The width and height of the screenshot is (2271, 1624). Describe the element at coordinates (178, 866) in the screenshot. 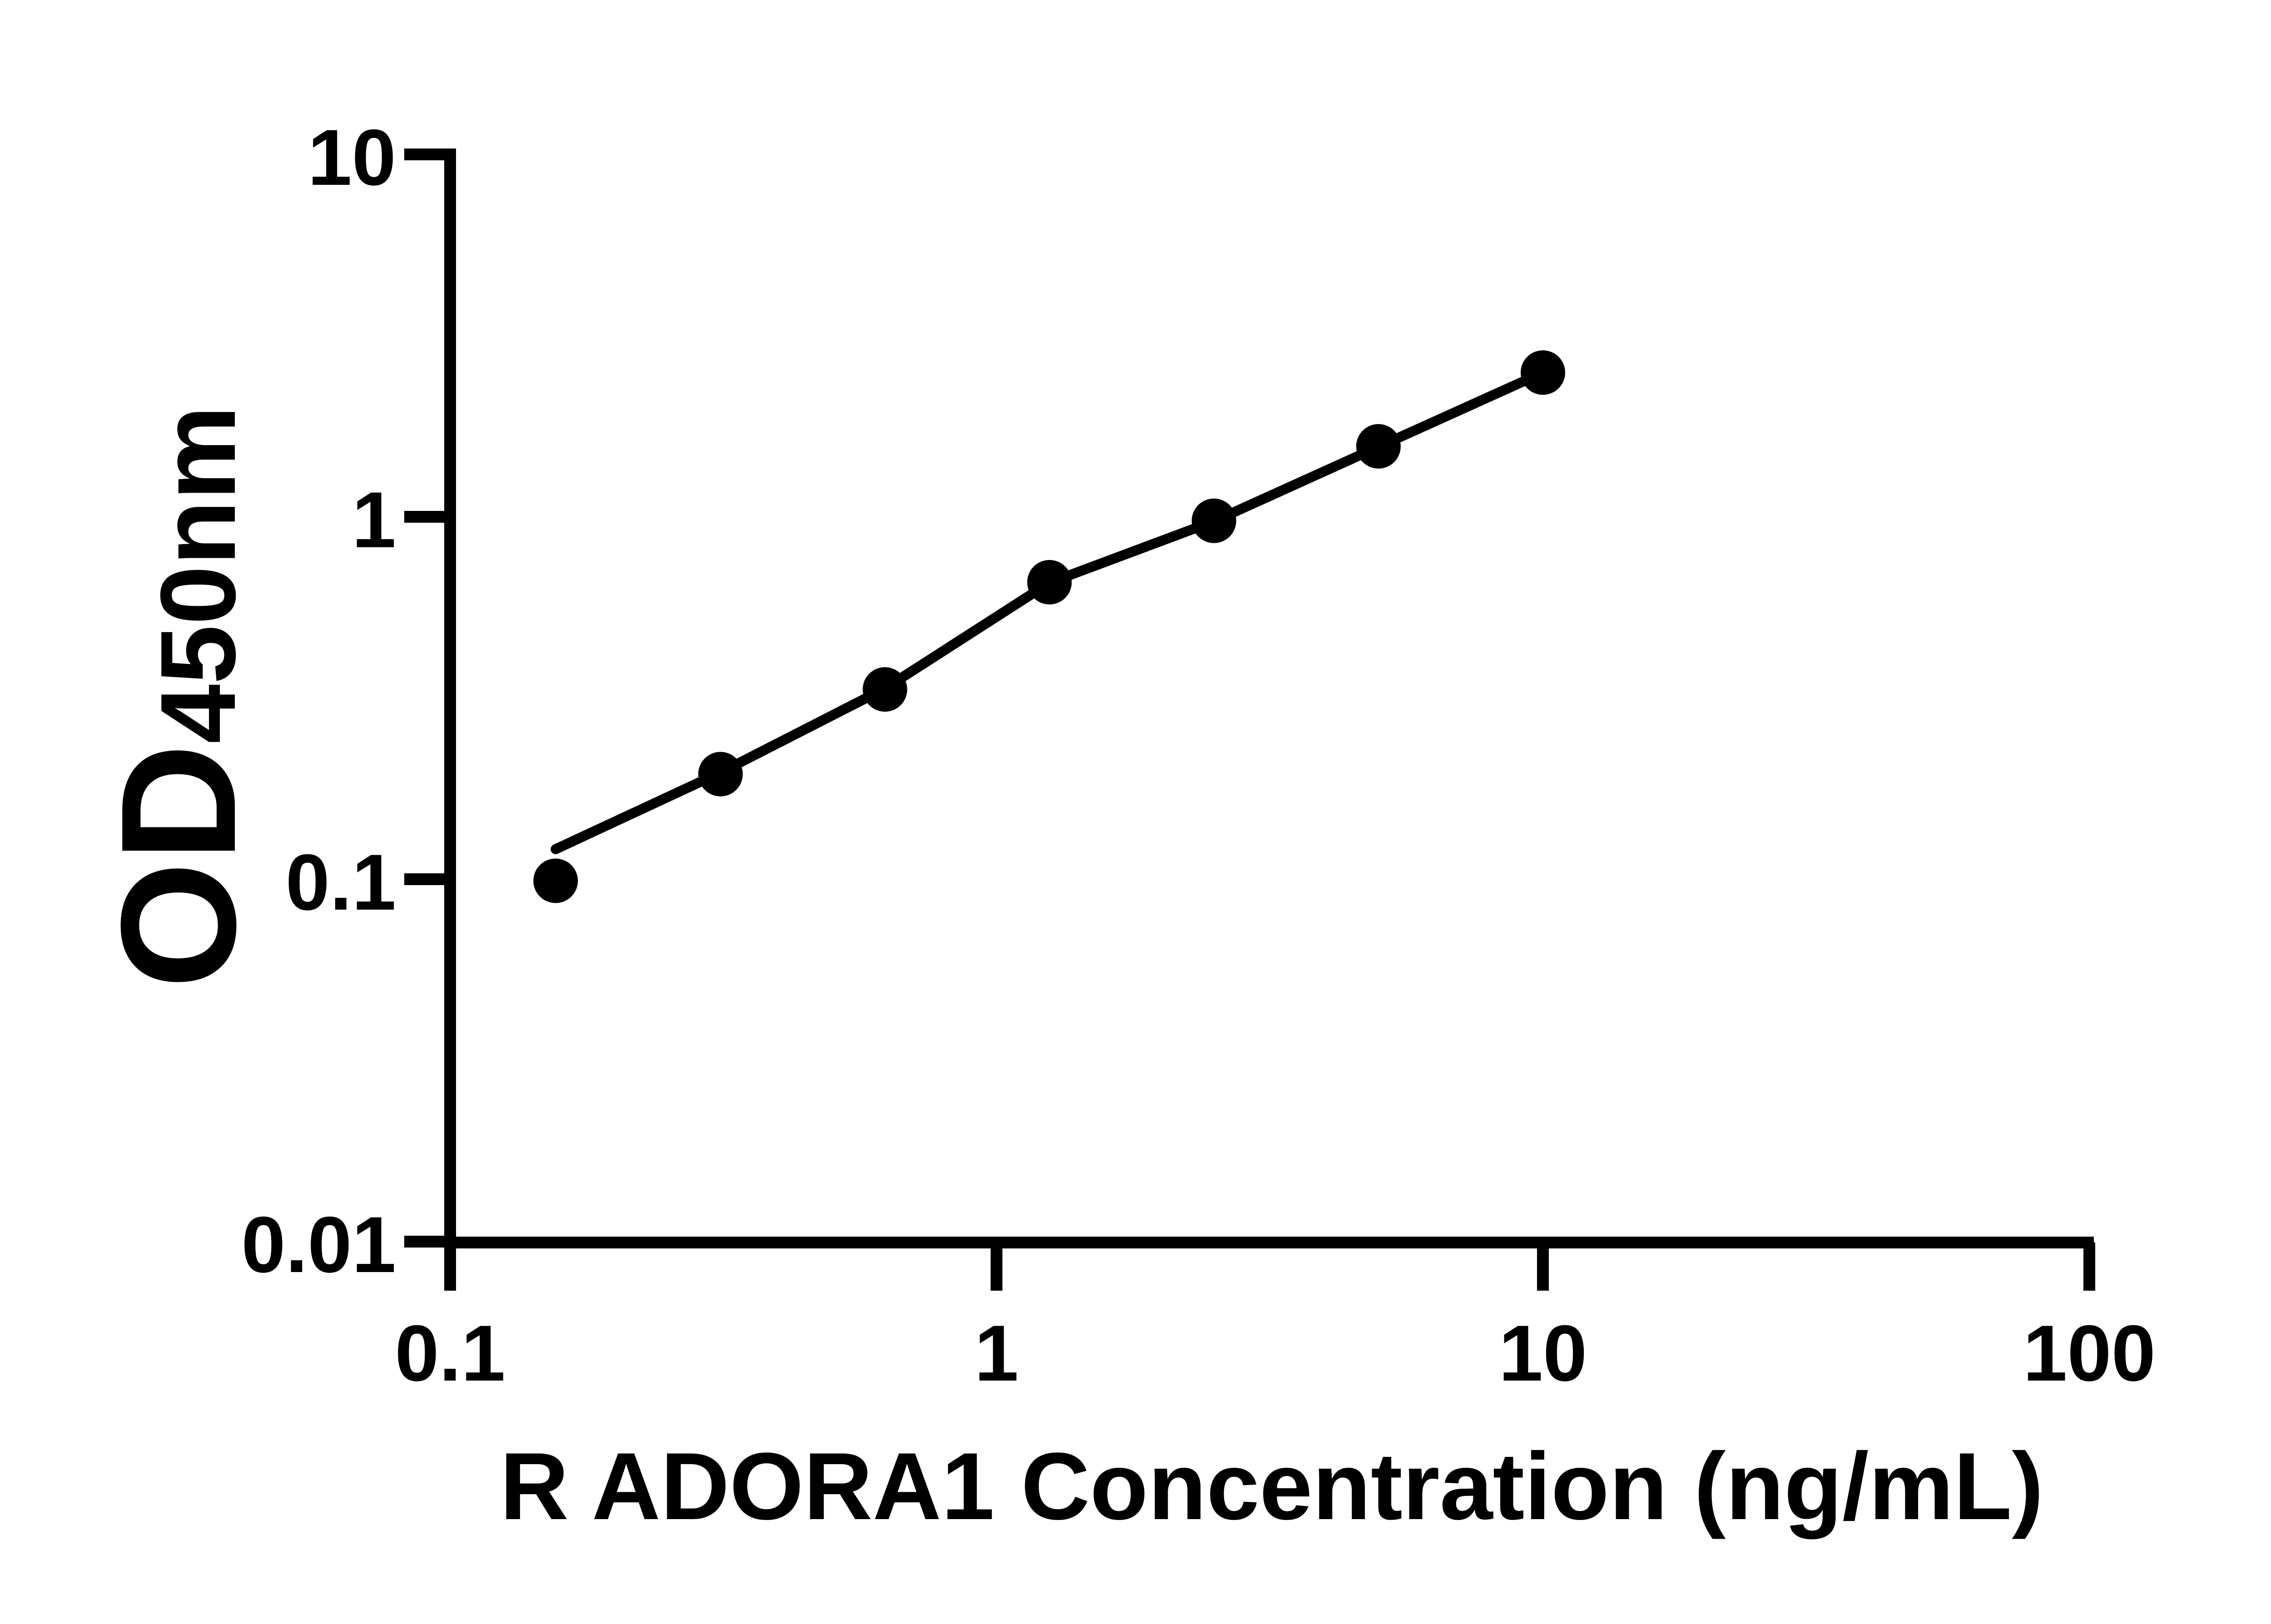

I see `y-axis-title-main: OD` at that location.